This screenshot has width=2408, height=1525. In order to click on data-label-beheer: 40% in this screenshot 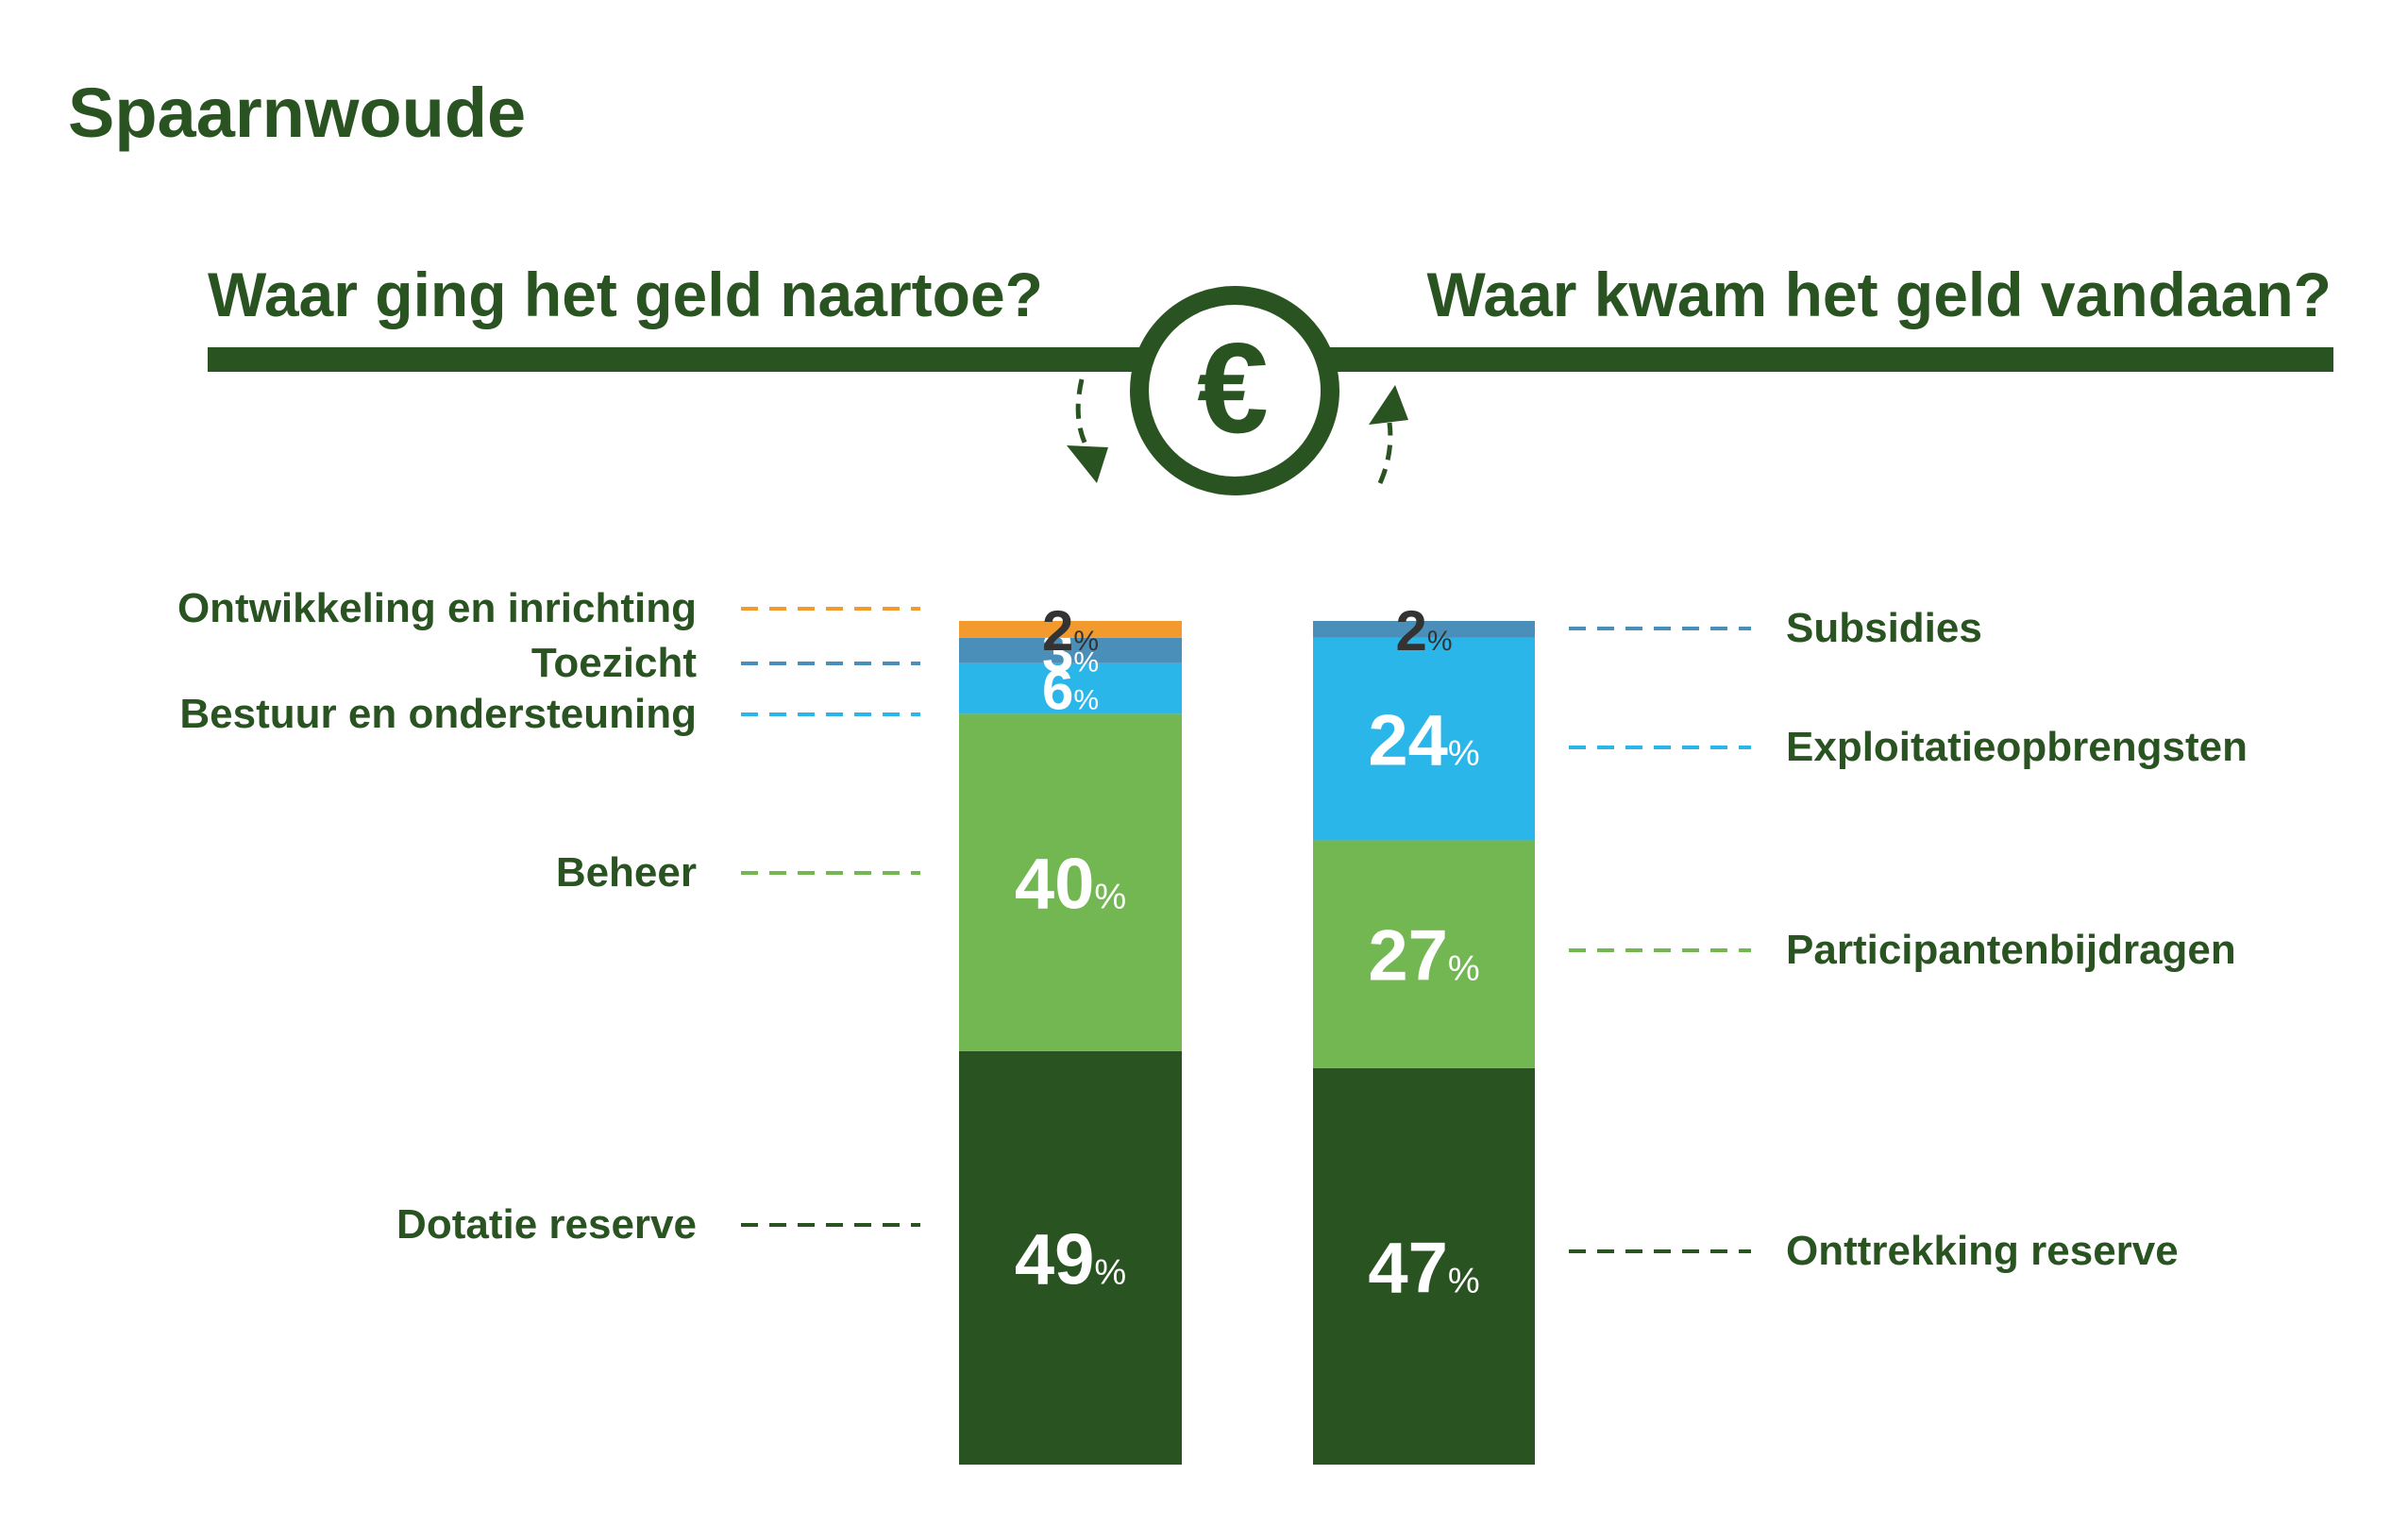, I will do `click(1070, 885)`.